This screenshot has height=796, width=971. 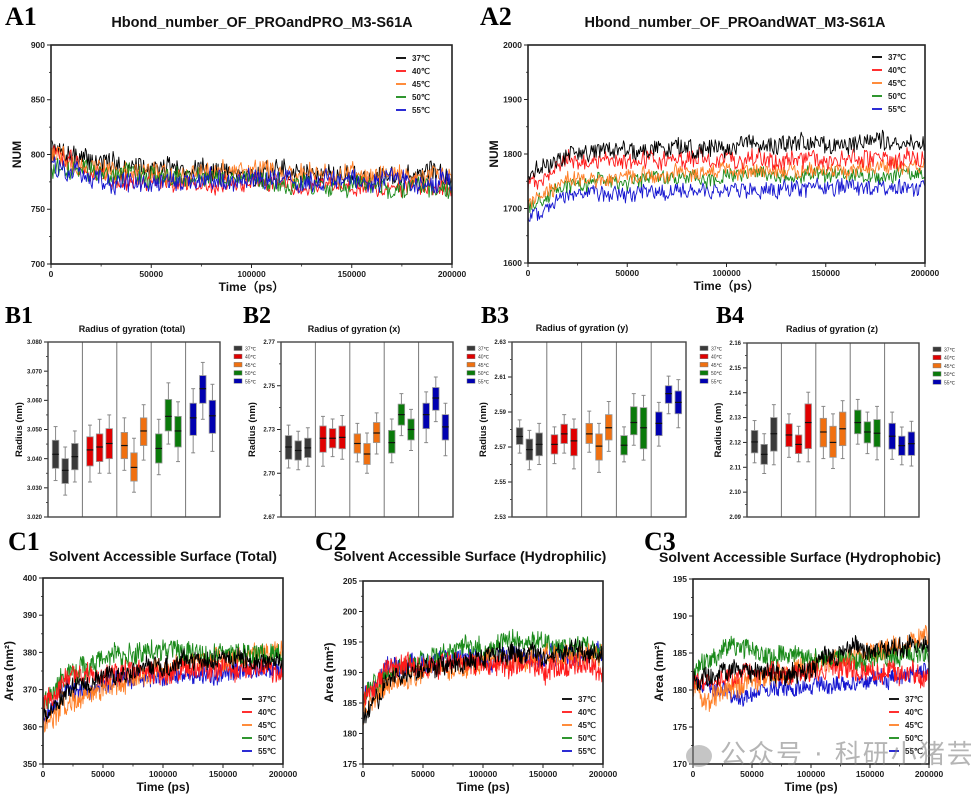 I want to click on x-axis-label: Time (ps), so click(x=810, y=787).